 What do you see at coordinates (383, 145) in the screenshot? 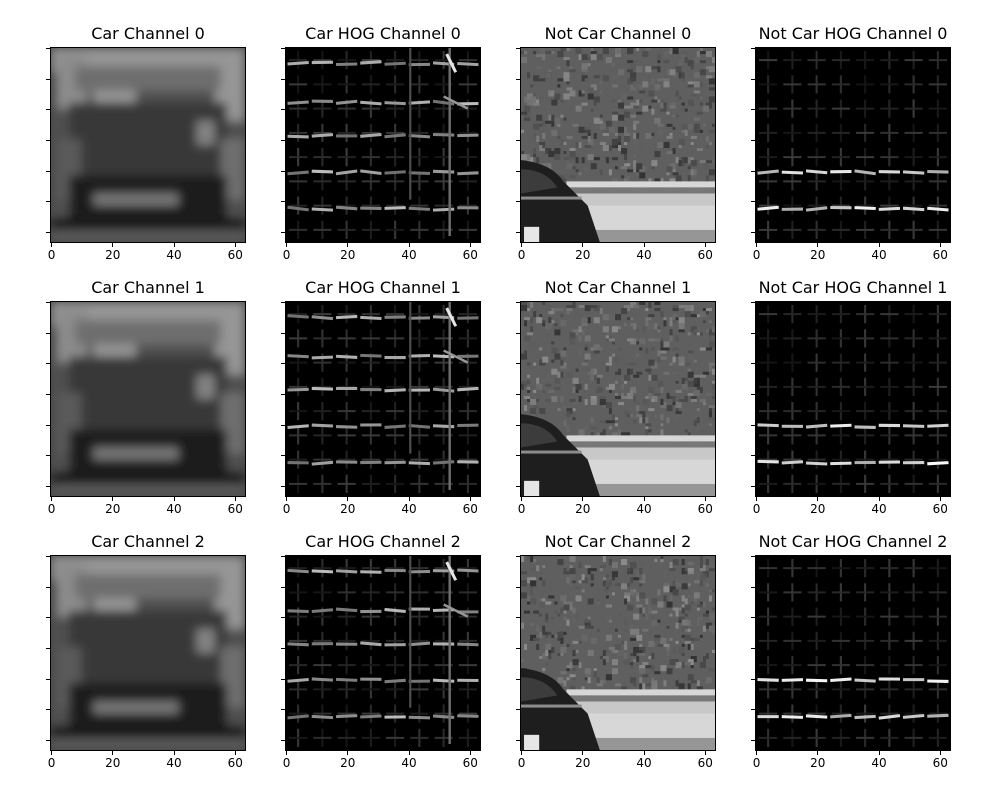
I see `car-hog-image` at bounding box center [383, 145].